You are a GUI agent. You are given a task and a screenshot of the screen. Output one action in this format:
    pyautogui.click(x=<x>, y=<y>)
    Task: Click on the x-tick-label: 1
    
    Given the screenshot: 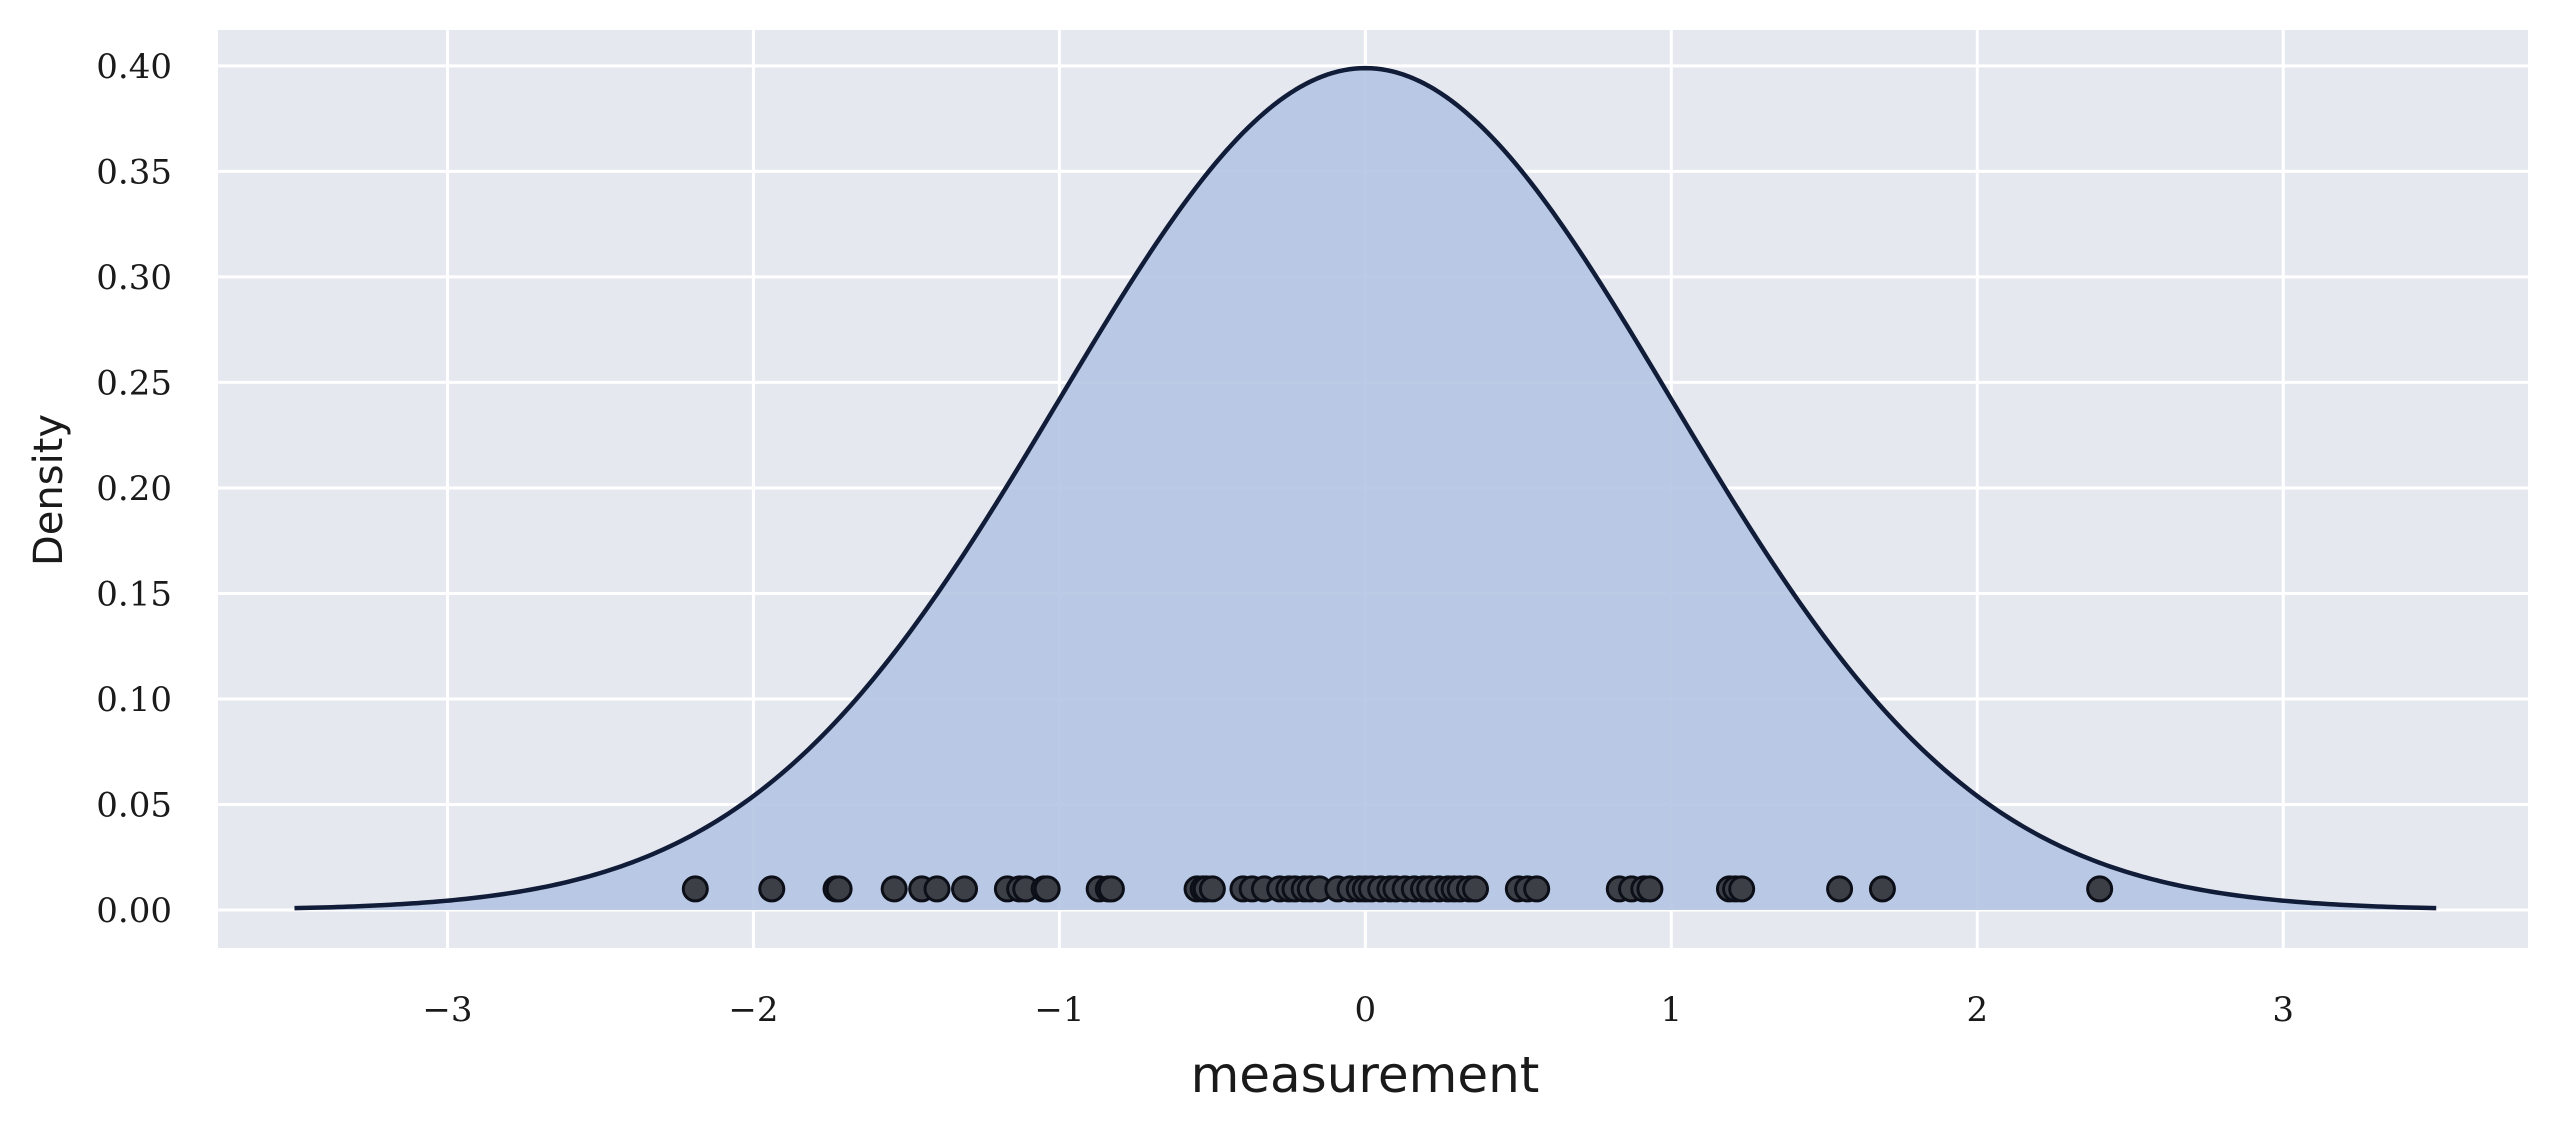 What is the action you would take?
    pyautogui.click(x=1671, y=1010)
    